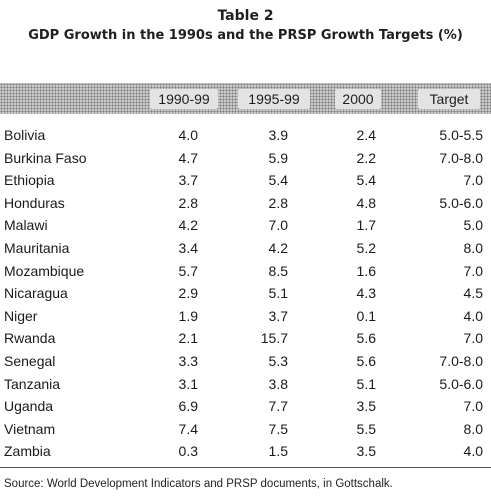  What do you see at coordinates (188, 338) in the screenshot?
I see `table-cell-1990-99: 2.1` at bounding box center [188, 338].